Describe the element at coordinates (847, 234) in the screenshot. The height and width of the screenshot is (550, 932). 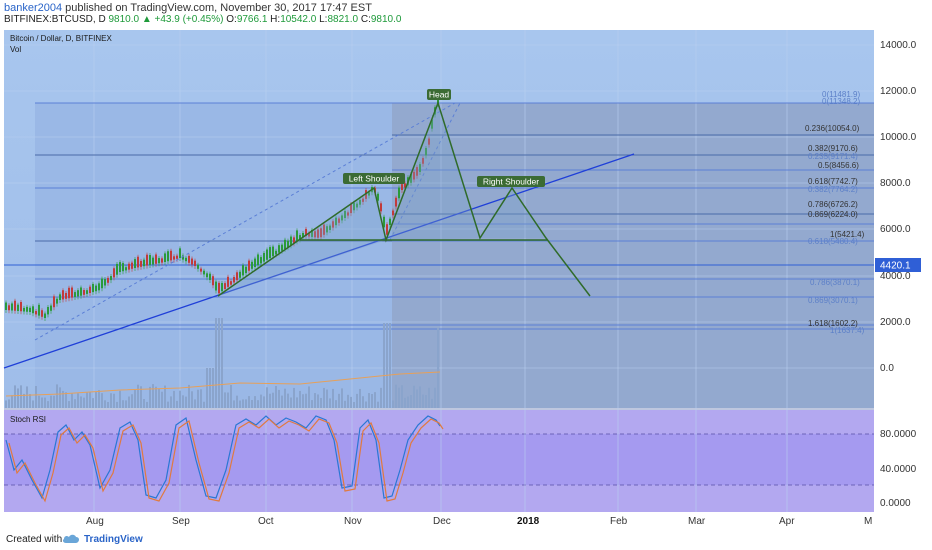
I see `fib-label: 1(5421.4)` at that location.